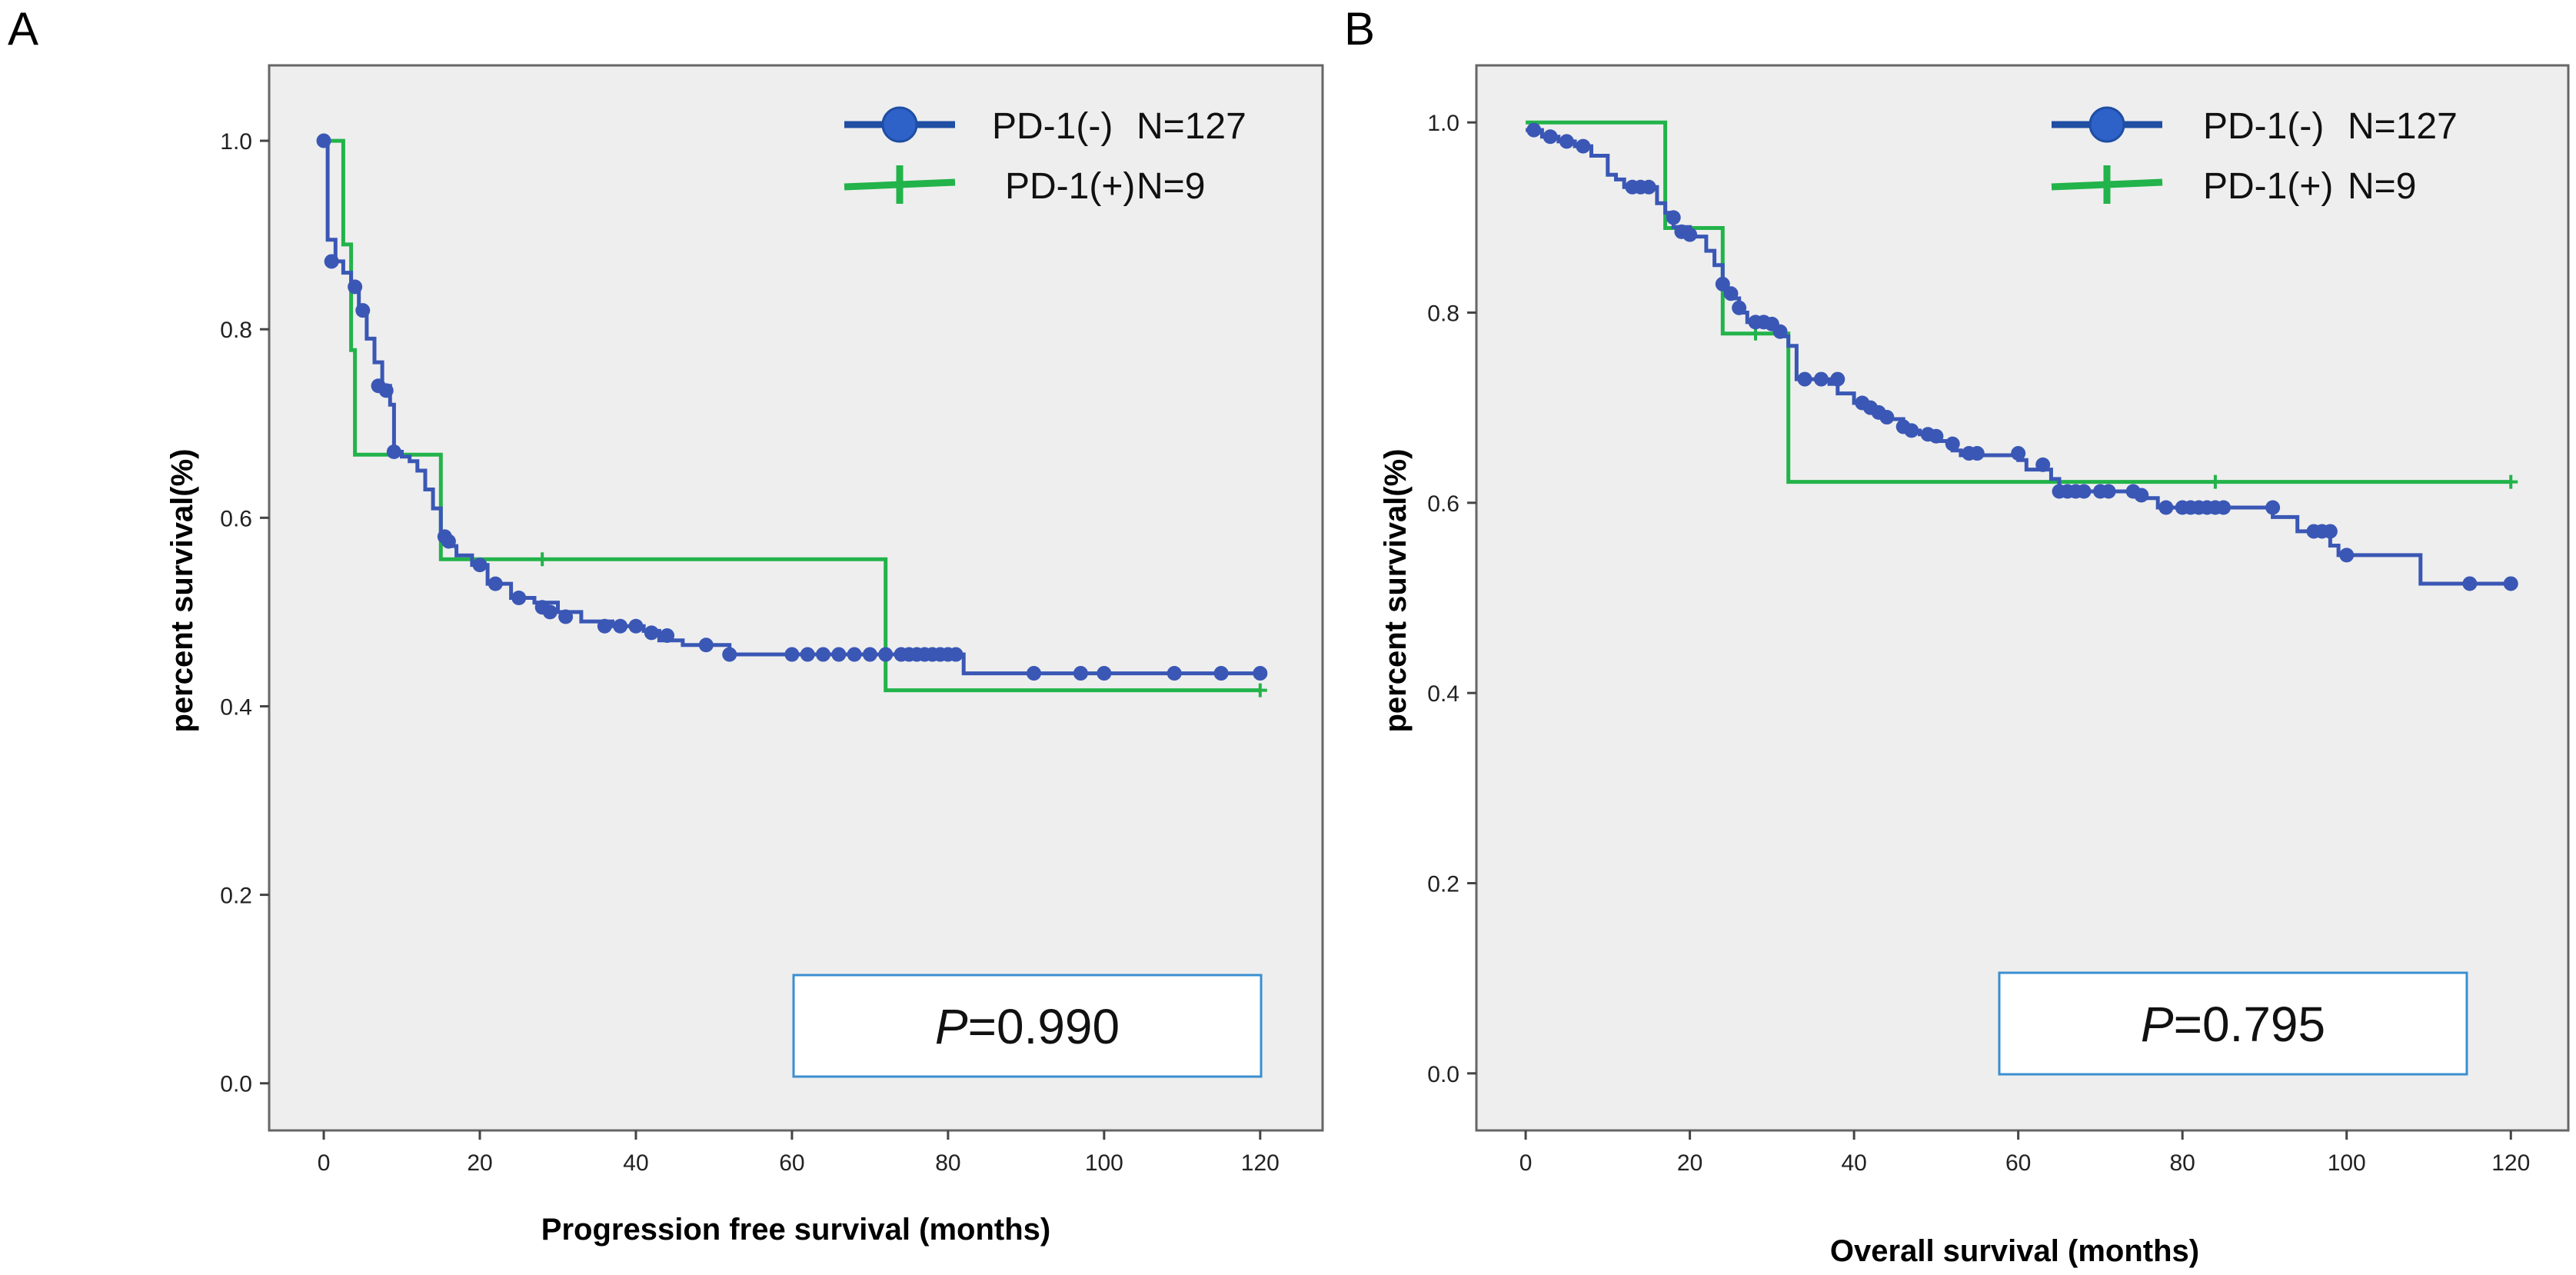  What do you see at coordinates (236, 896) in the screenshot?
I see `panel-a-y-tick-label: 0.2` at bounding box center [236, 896].